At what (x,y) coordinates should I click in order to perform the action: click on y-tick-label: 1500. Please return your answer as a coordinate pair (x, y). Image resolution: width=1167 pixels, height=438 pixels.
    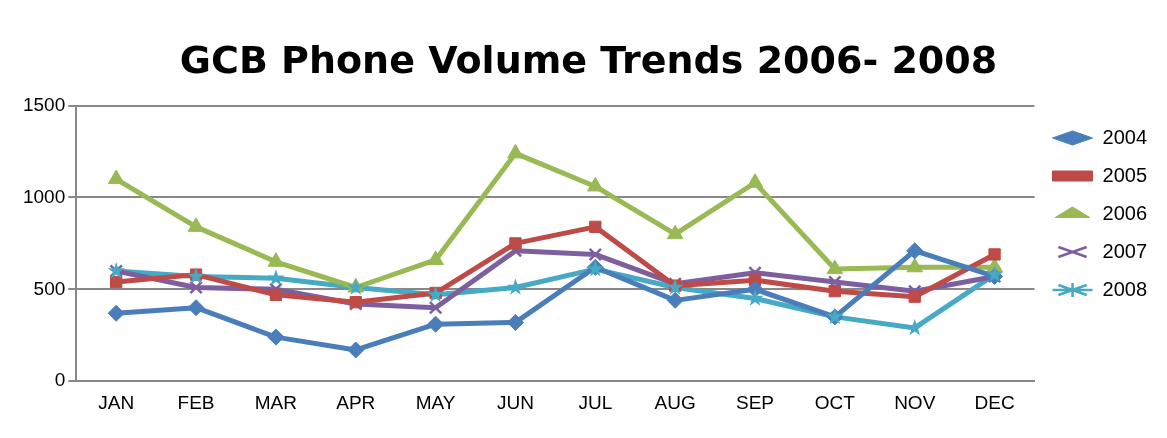
    Looking at the image, I should click on (44, 104).